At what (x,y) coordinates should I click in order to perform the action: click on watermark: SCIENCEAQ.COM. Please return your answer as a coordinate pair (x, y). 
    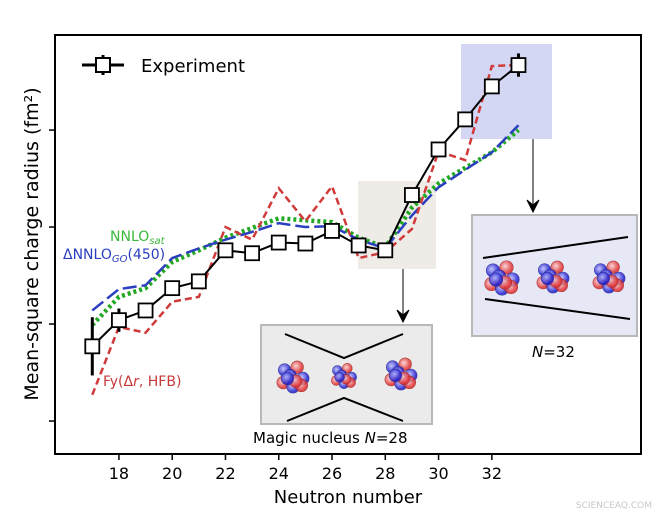
    Looking at the image, I should click on (614, 506).